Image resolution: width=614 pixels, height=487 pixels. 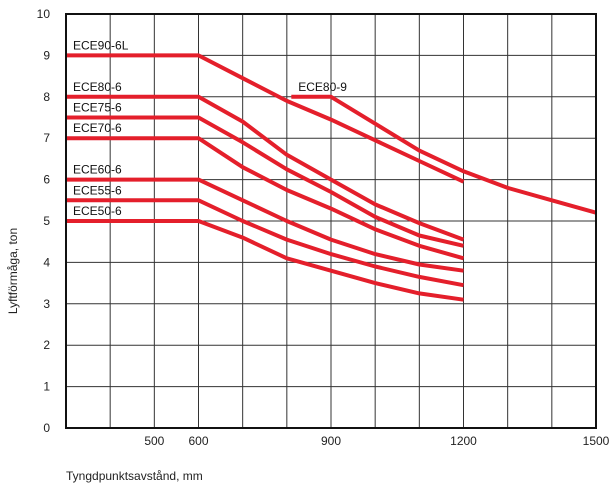 What do you see at coordinates (46, 55) in the screenshot?
I see `y-tick-label: 9` at bounding box center [46, 55].